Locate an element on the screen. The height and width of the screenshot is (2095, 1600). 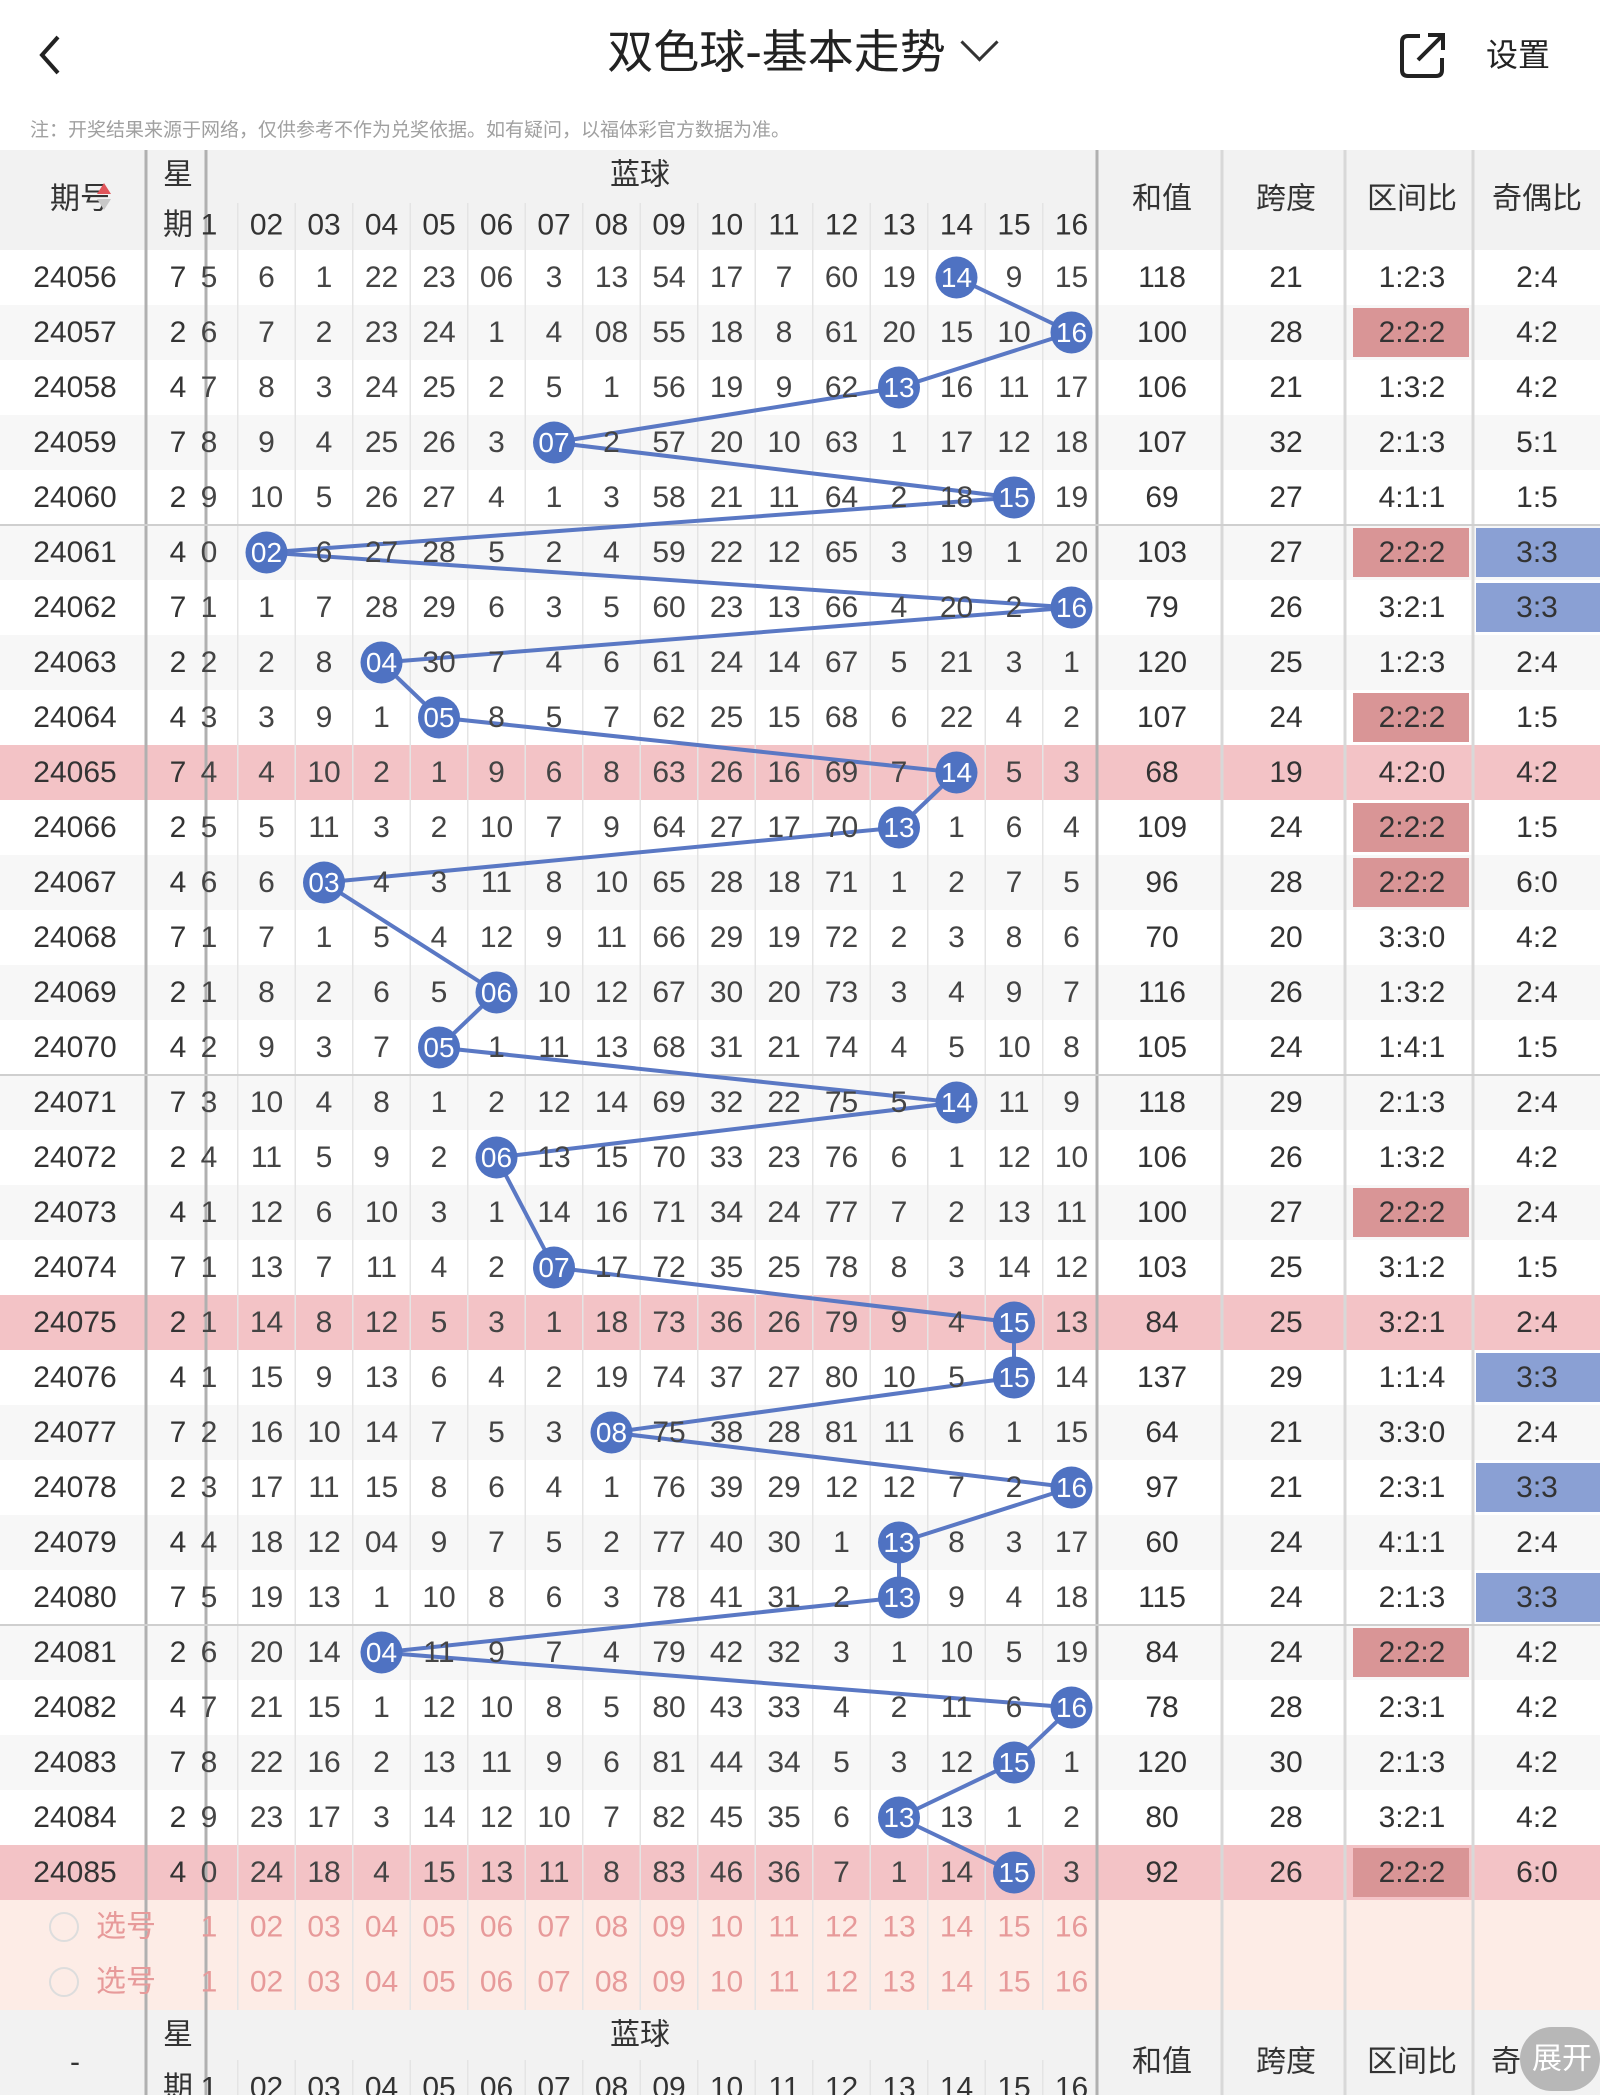
page-title: 双色球-基本走势 is located at coordinates (800, 52).